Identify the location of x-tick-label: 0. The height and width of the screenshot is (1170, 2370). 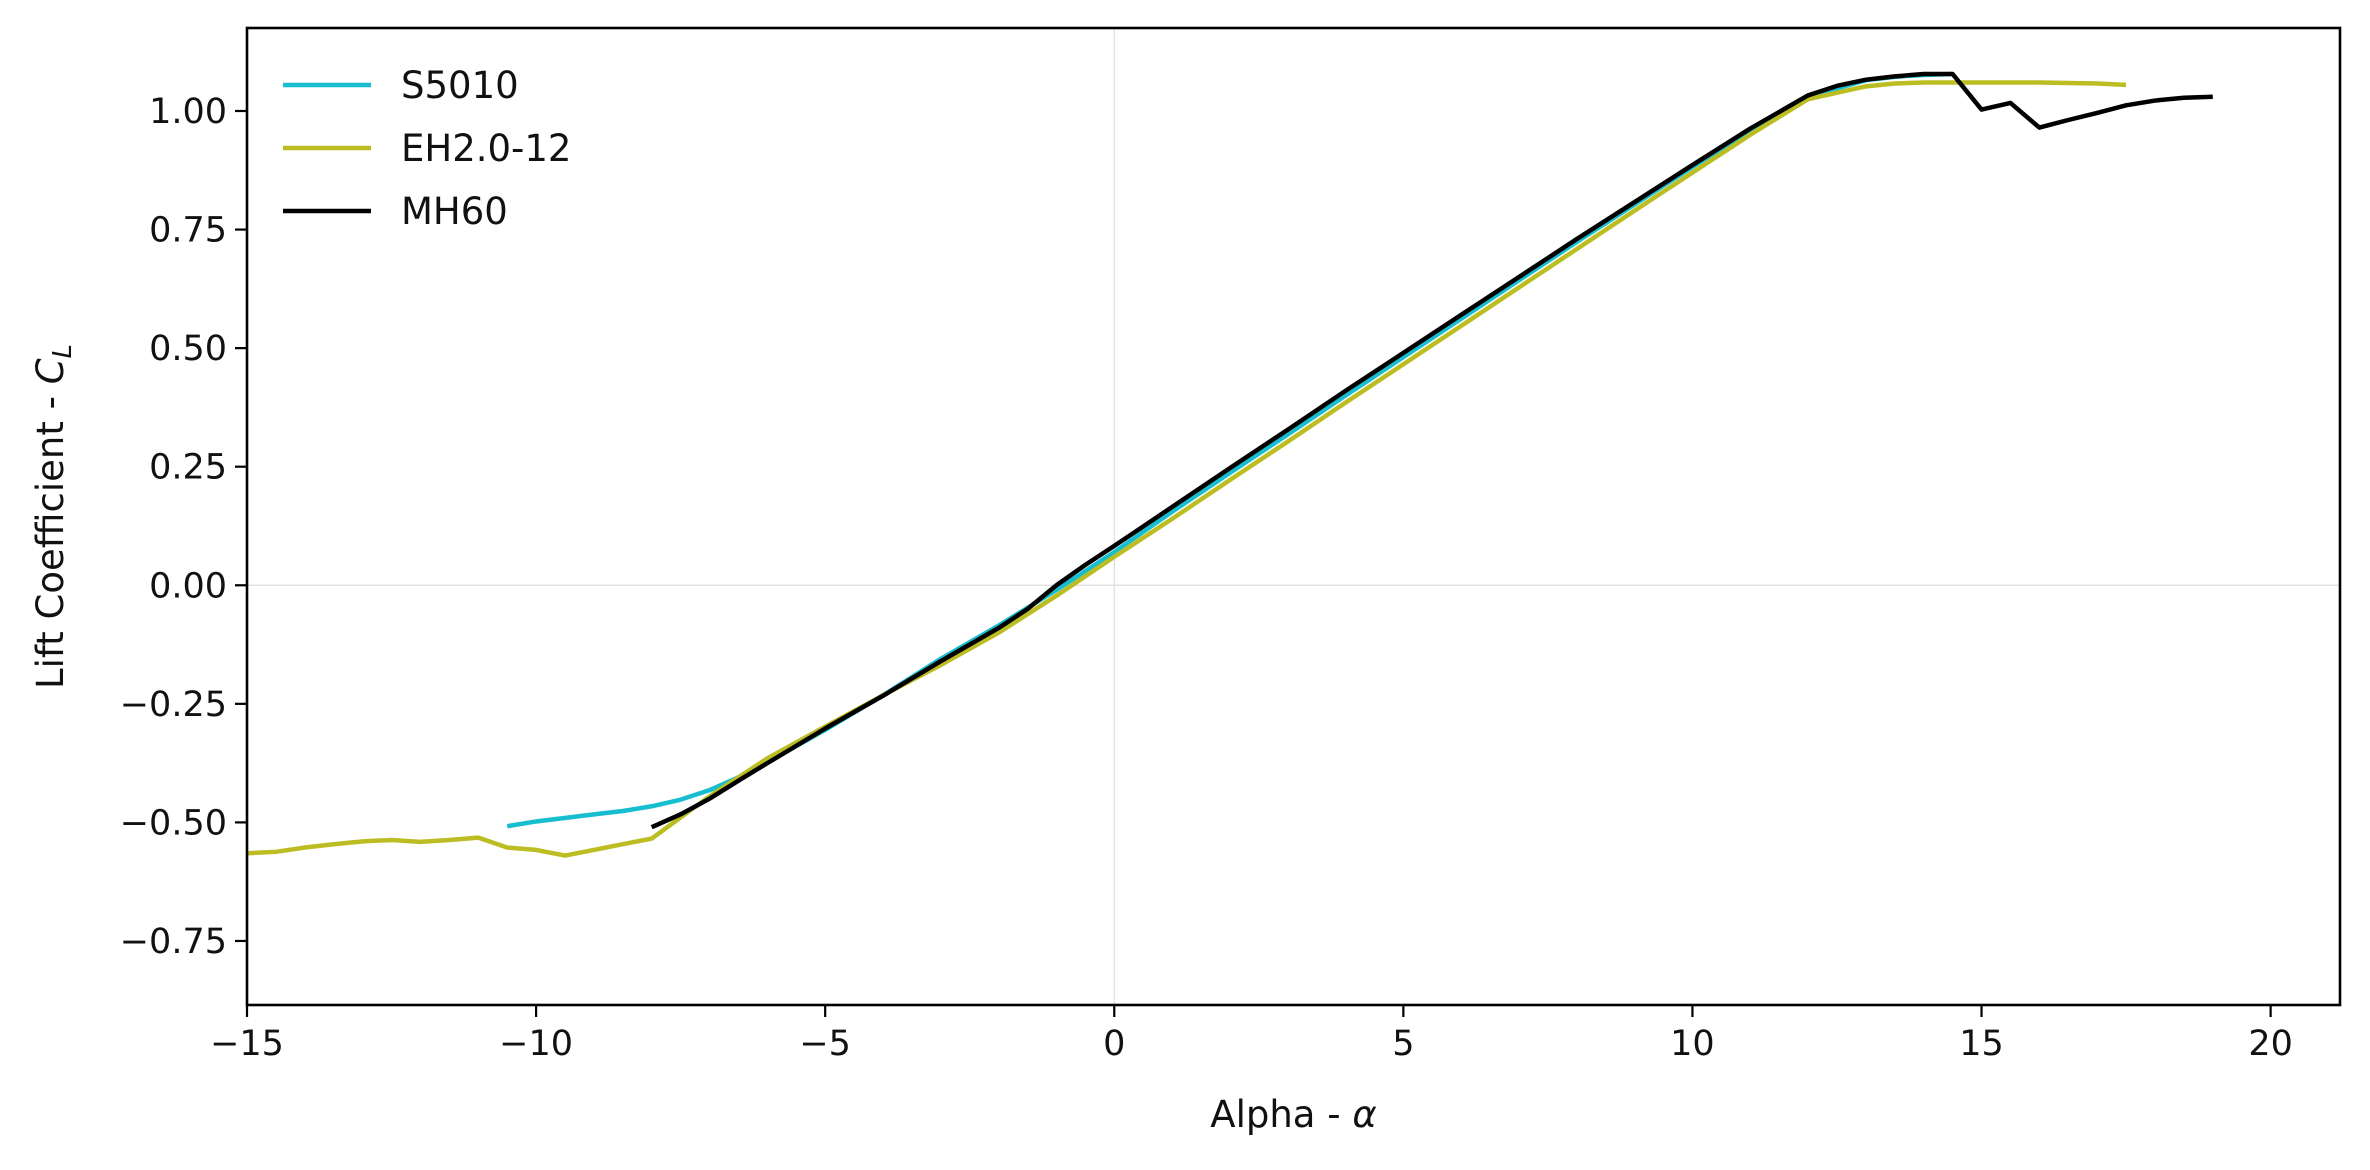
(1114, 1044).